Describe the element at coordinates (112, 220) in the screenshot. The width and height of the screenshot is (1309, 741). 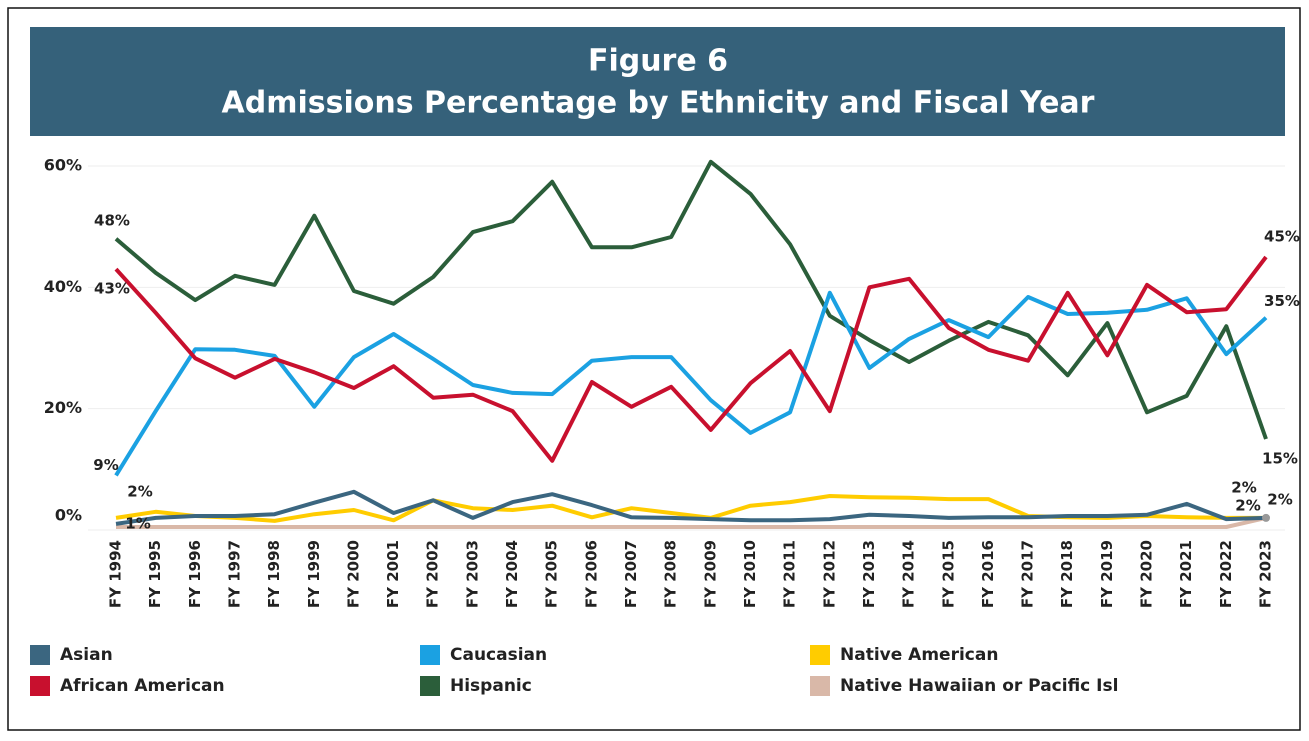
I see `data-label: 48%` at that location.